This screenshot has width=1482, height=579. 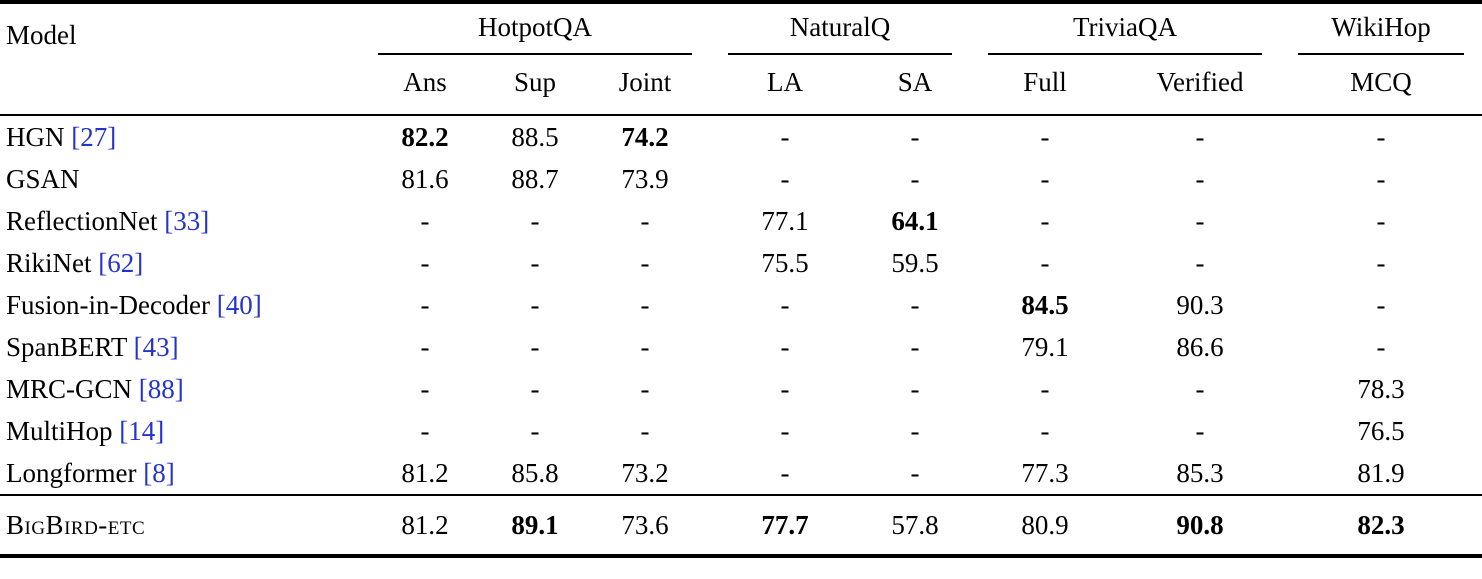 I want to click on model-name-text: SpanBERT, so click(x=66, y=346).